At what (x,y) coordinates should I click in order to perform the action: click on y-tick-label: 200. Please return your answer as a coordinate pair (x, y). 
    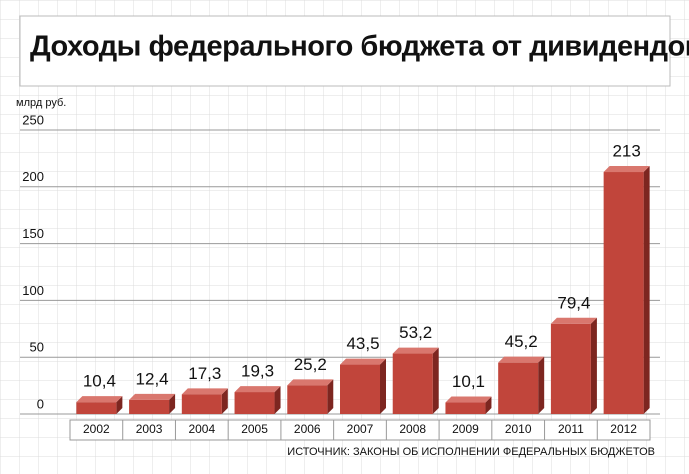
    Looking at the image, I should click on (33, 176).